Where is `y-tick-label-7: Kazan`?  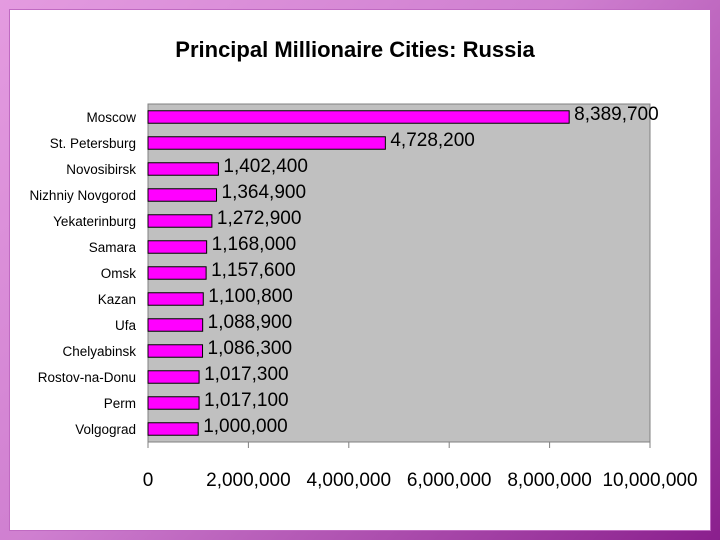 y-tick-label-7: Kazan is located at coordinates (117, 299).